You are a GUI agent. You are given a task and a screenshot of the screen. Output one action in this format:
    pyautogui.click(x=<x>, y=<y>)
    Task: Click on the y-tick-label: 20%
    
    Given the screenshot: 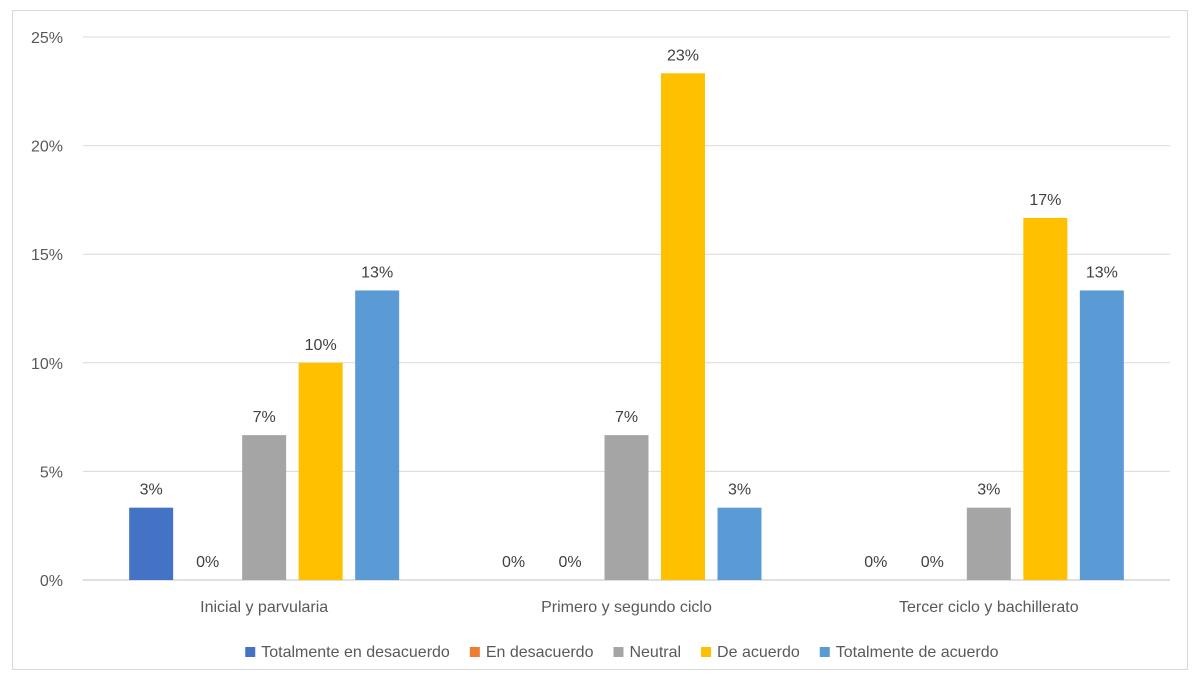 What is the action you would take?
    pyautogui.click(x=47, y=147)
    